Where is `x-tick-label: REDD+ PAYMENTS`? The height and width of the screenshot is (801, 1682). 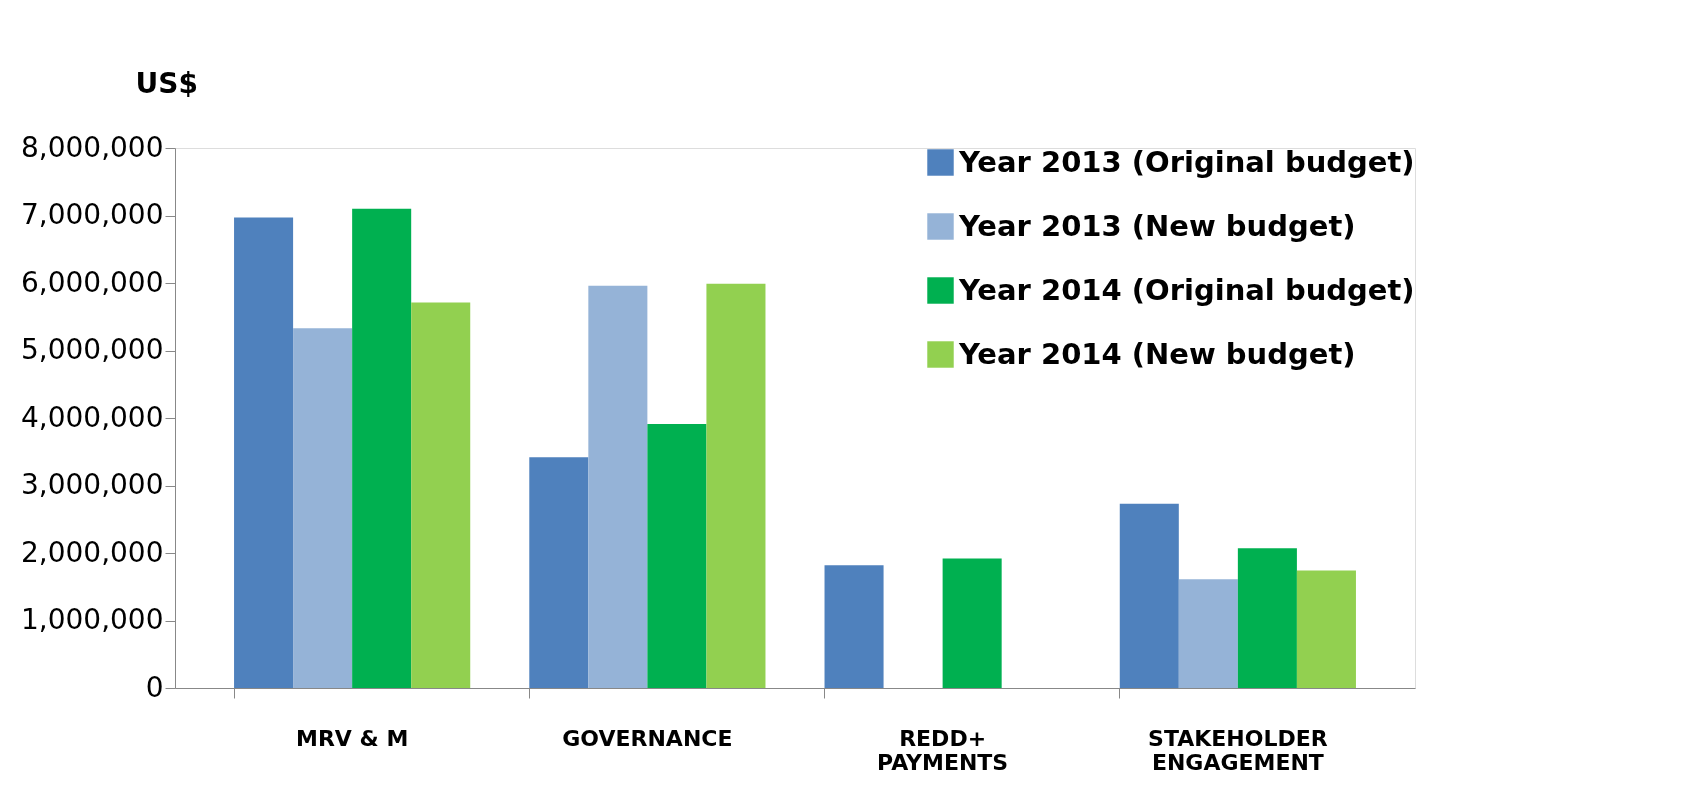
x-tick-label: REDD+ PAYMENTS is located at coordinates (943, 750).